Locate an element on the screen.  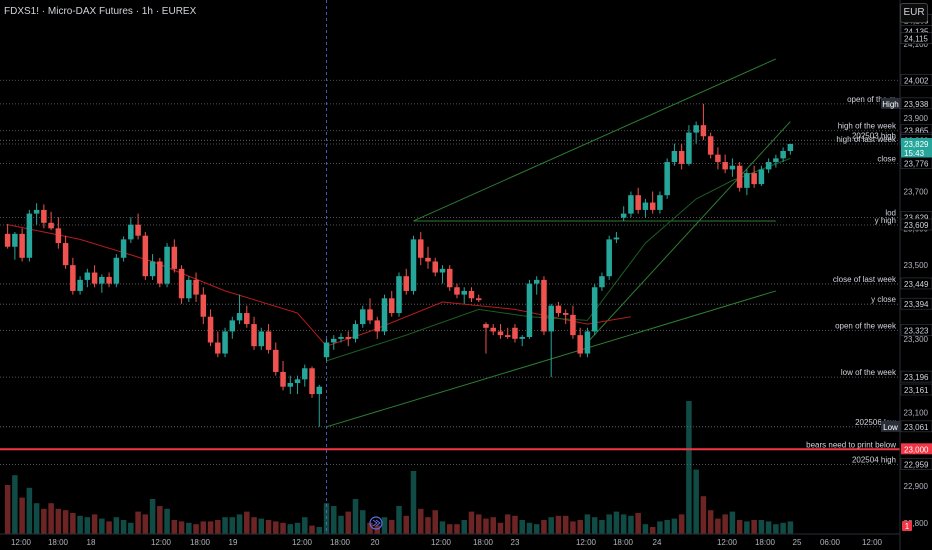
currency-button: EUR is located at coordinates (914, 13).